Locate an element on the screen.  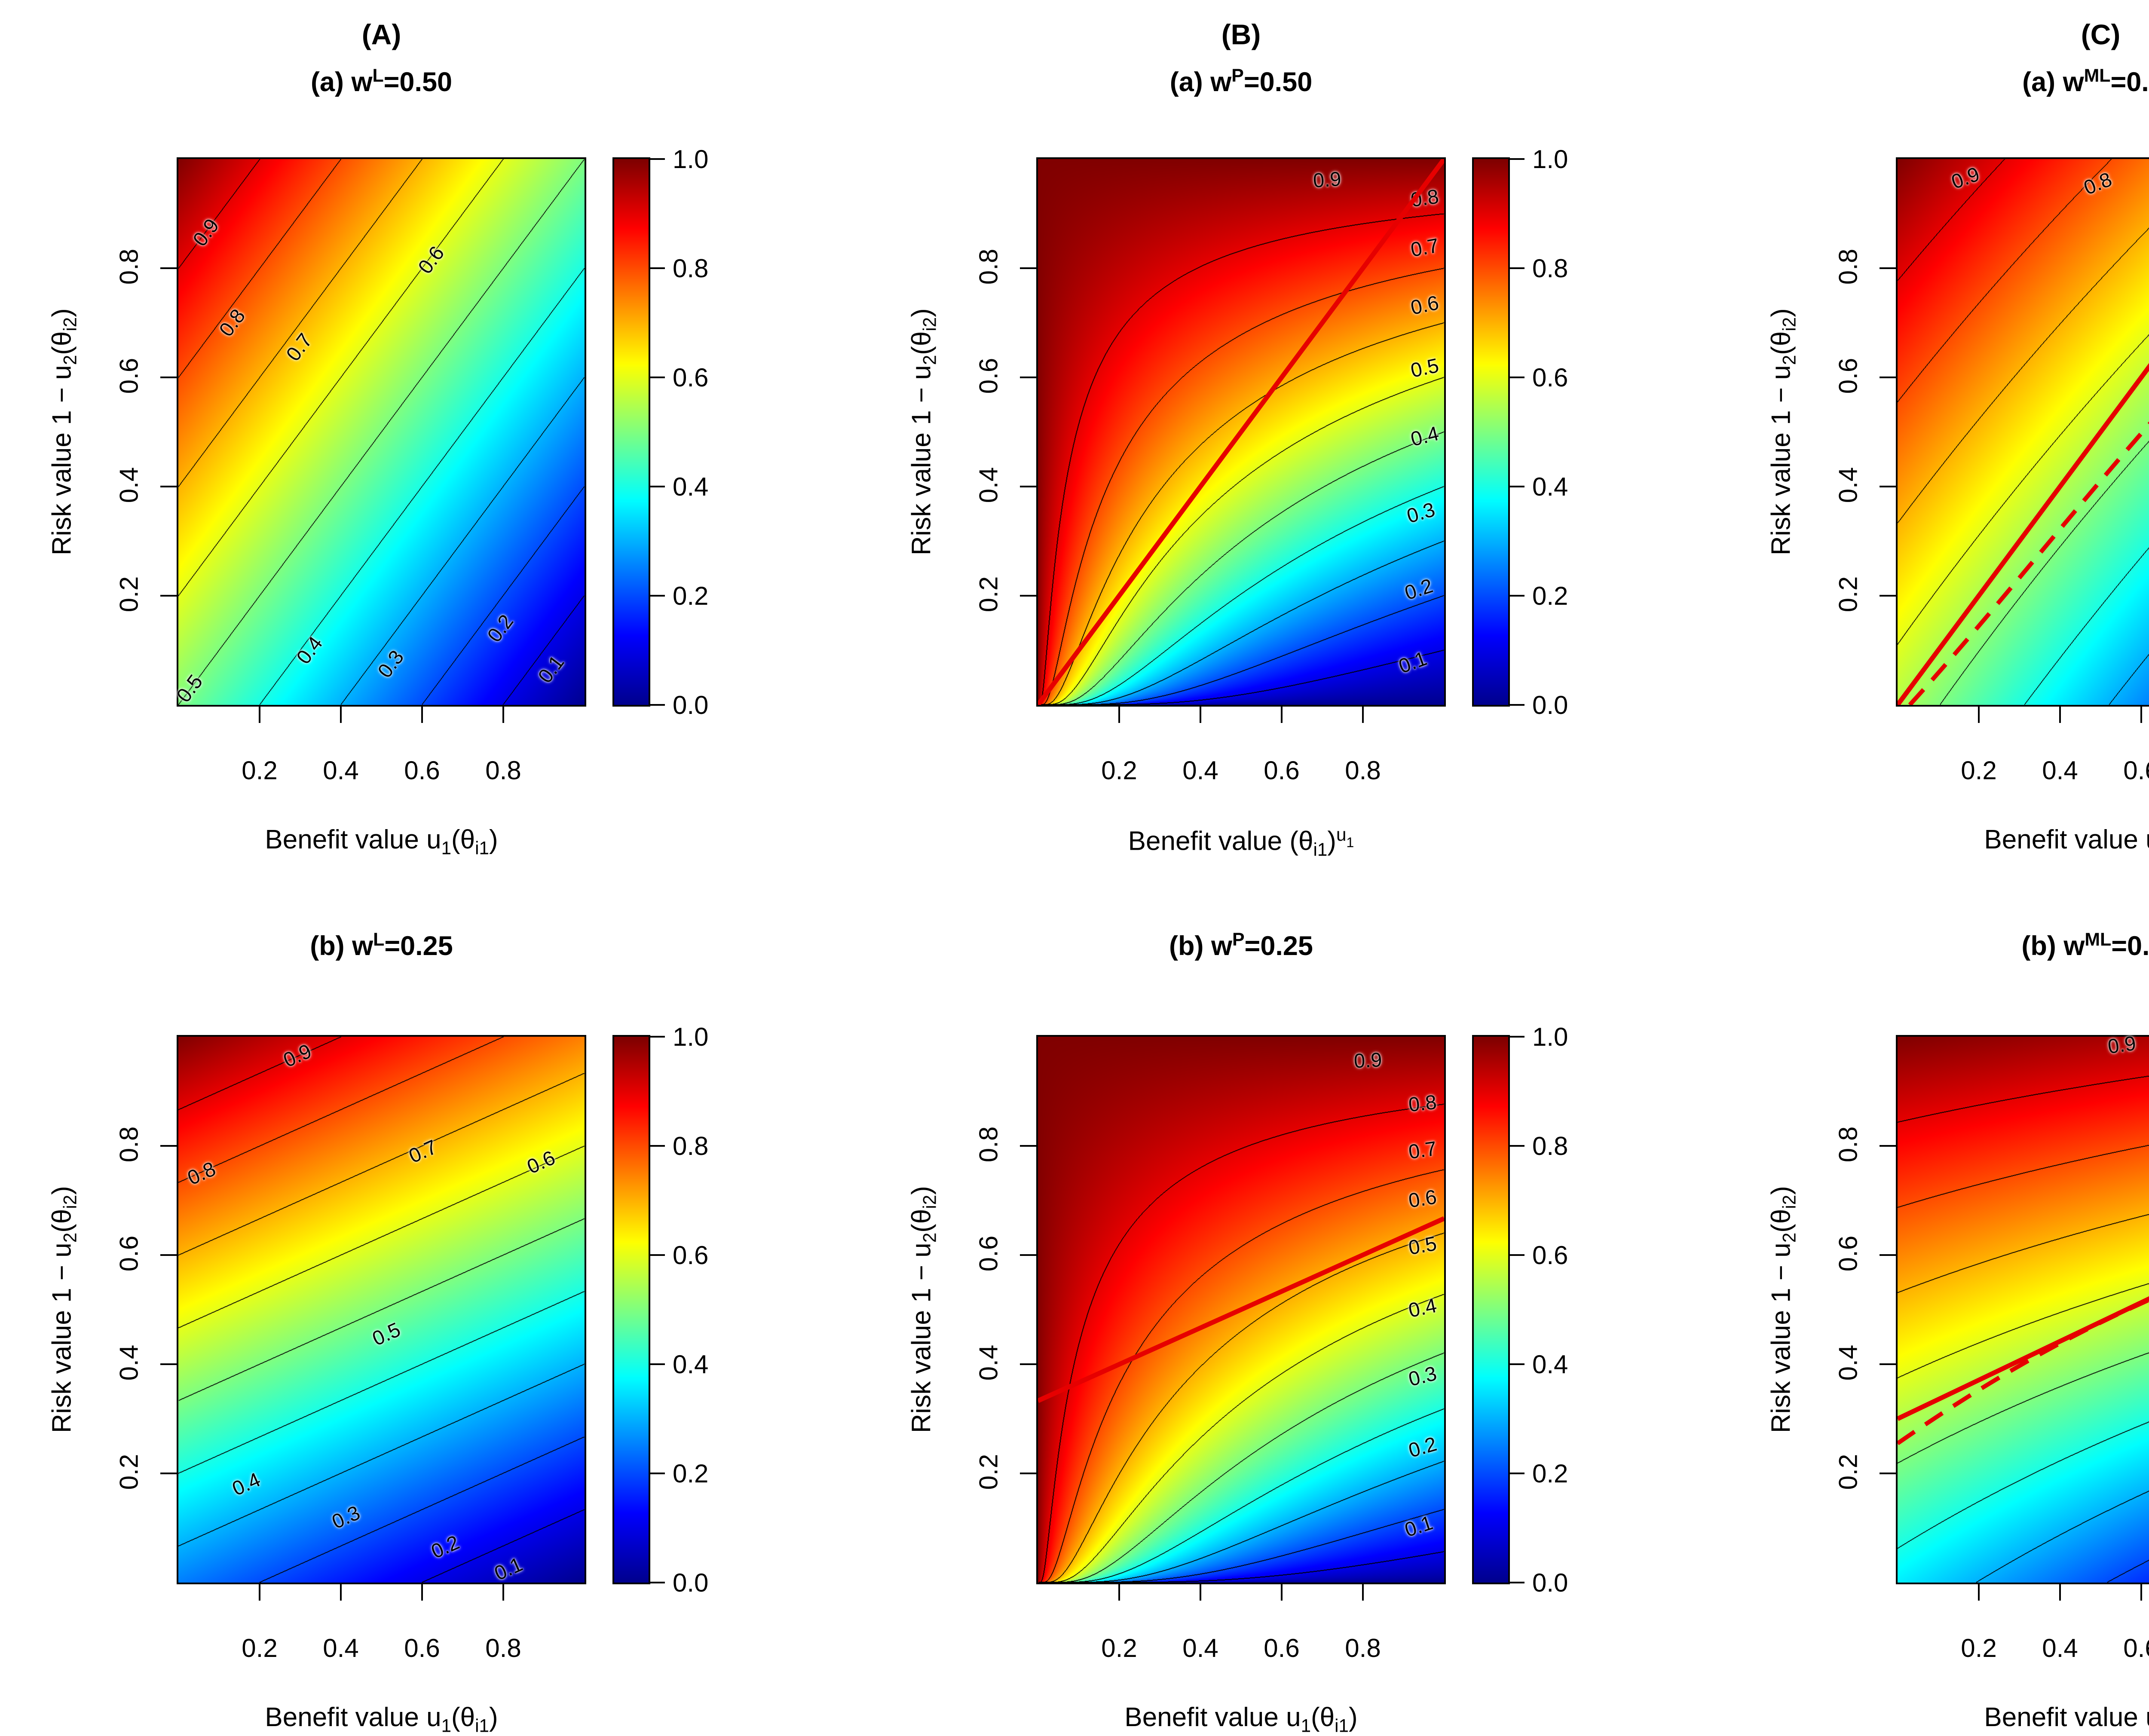
panel-subtitle: (b) wP=0.25 is located at coordinates (1241, 945).